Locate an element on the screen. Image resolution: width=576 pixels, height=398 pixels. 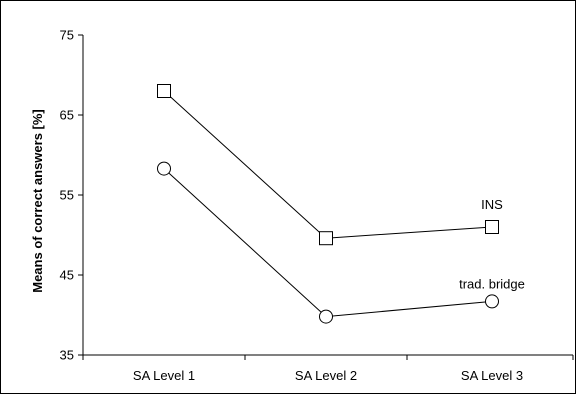
x-tick-label: SA Level 3 is located at coordinates (492, 375).